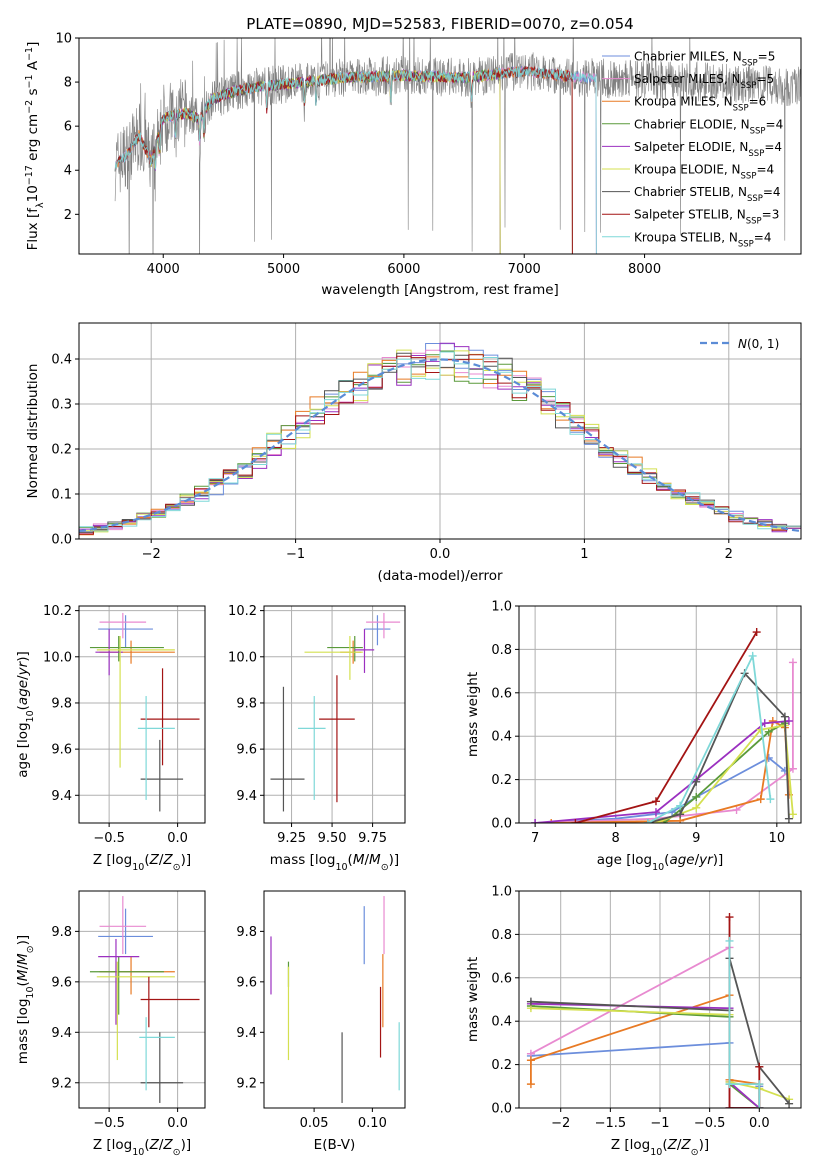  What do you see at coordinates (295, 554) in the screenshot?
I see `x-tick-label: −1` at bounding box center [295, 554].